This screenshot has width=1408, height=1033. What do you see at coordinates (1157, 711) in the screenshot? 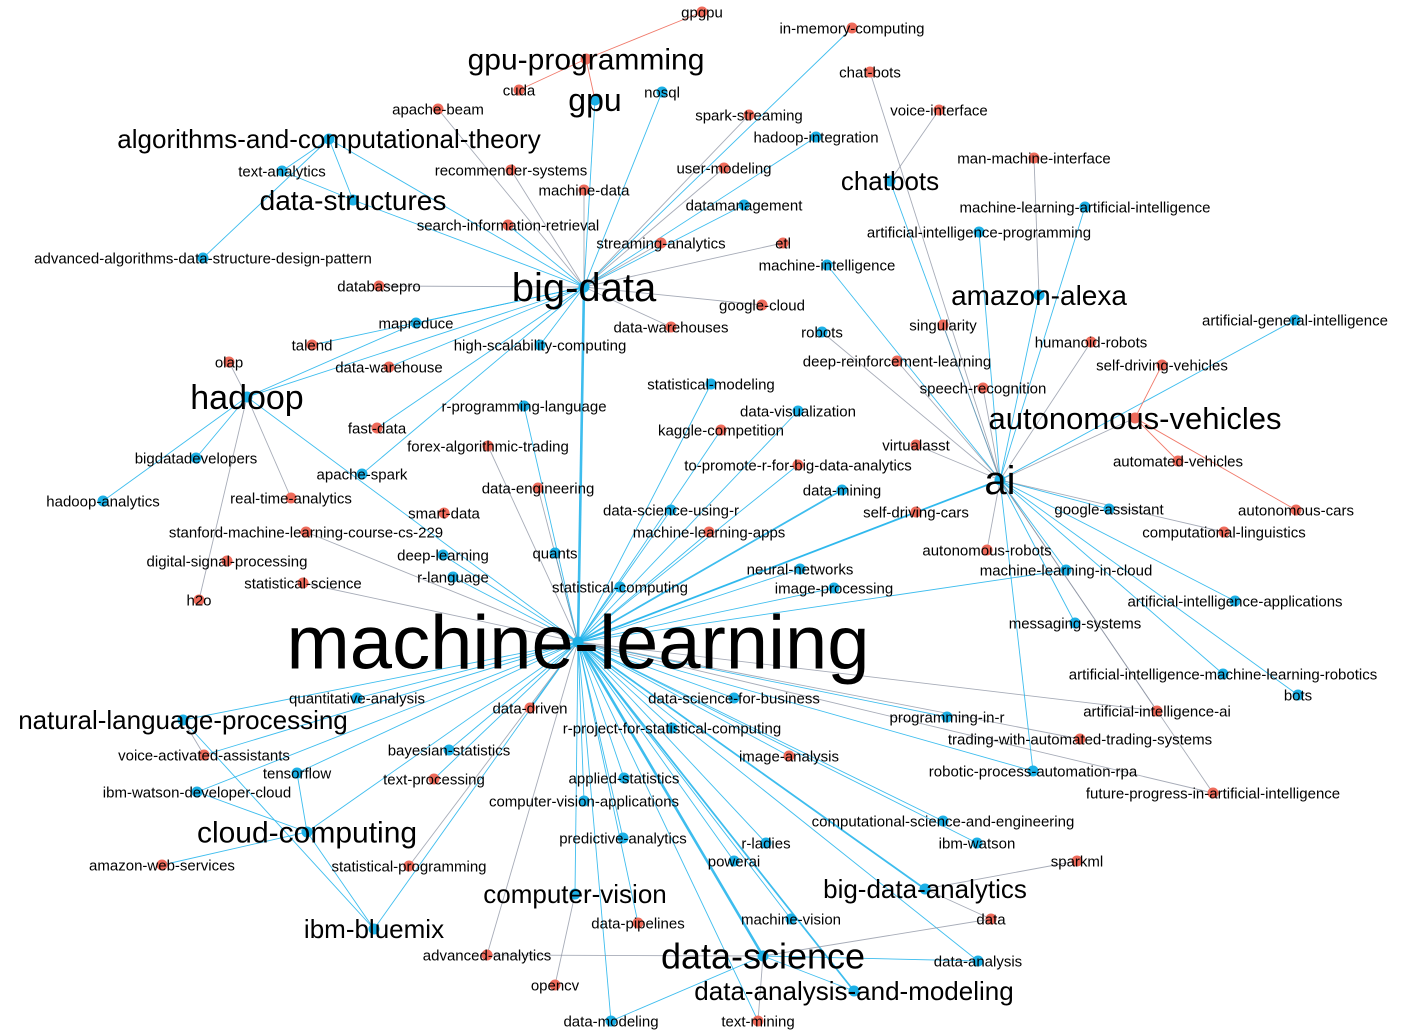
I see `node-dot-artificial-intelligence-ai` at bounding box center [1157, 711].